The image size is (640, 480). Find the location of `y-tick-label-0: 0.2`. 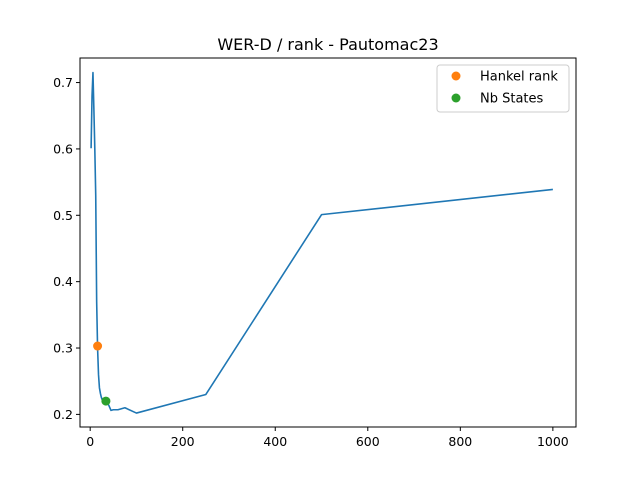

y-tick-label-0: 0.2 is located at coordinates (63, 414).